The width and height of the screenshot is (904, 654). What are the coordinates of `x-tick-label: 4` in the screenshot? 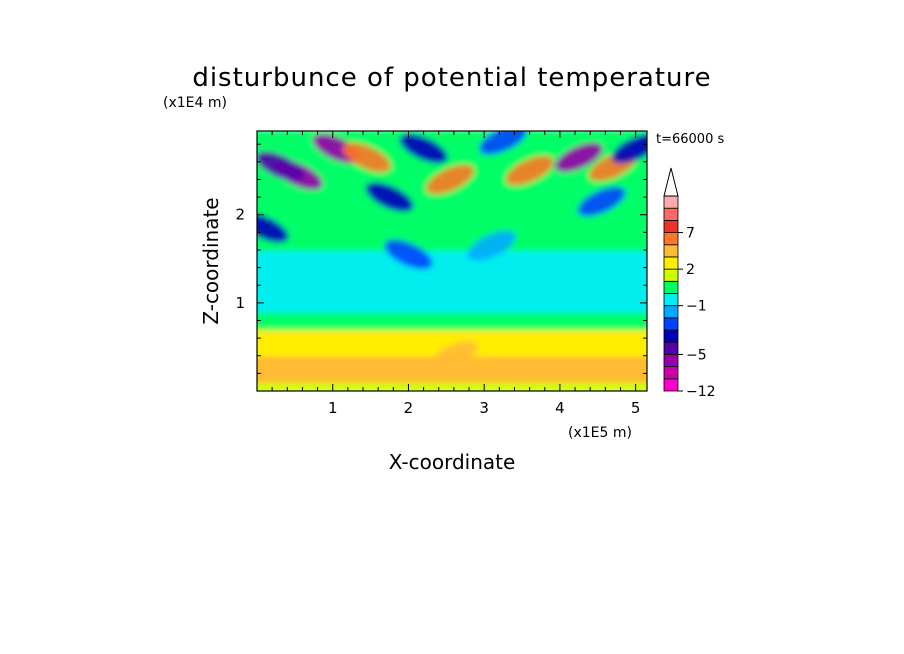 It's located at (560, 408).